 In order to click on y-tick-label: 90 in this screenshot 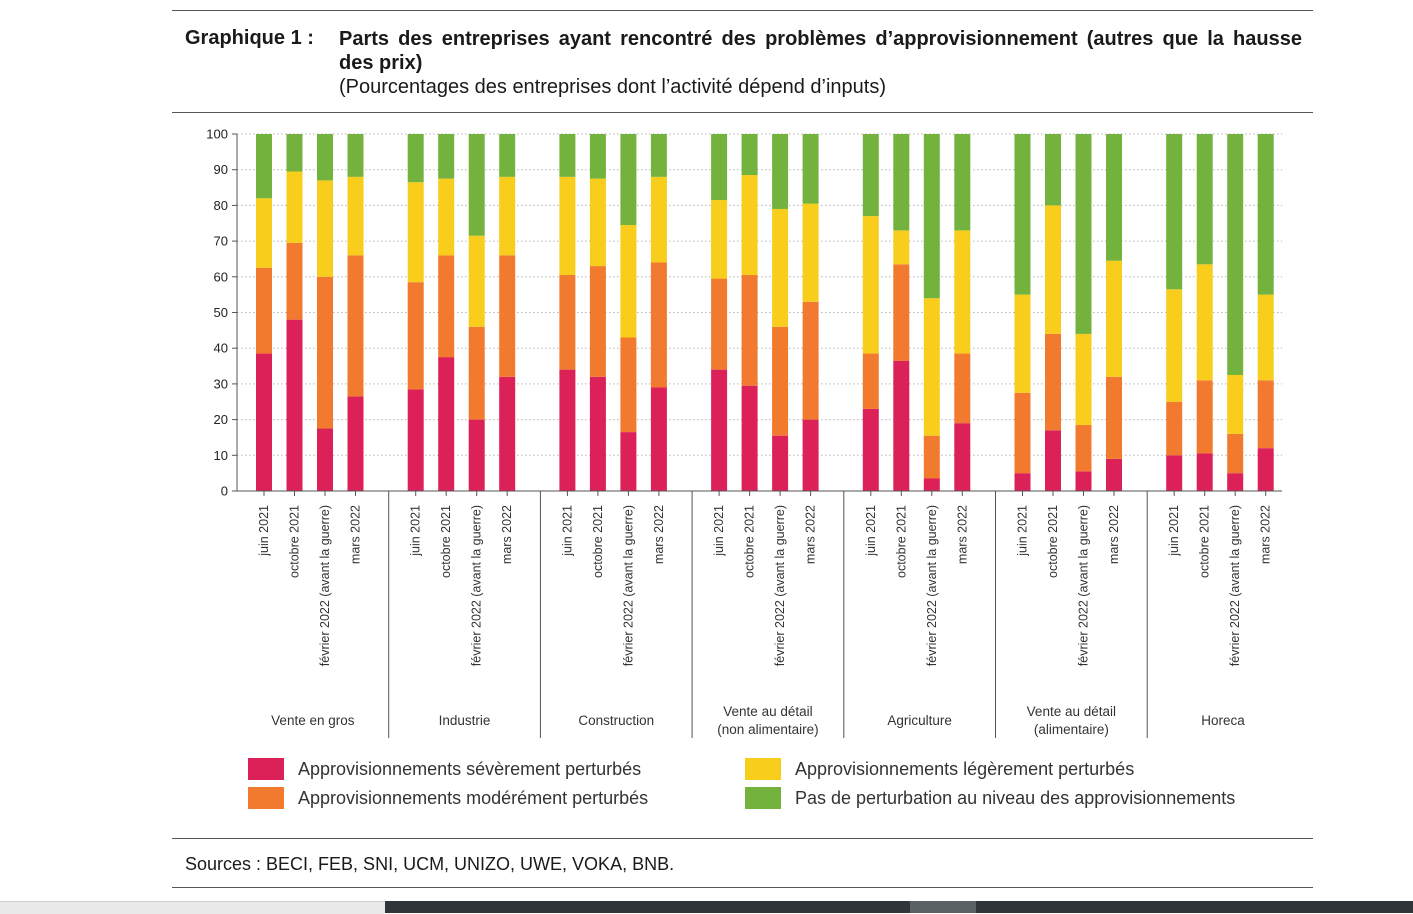, I will do `click(221, 169)`.